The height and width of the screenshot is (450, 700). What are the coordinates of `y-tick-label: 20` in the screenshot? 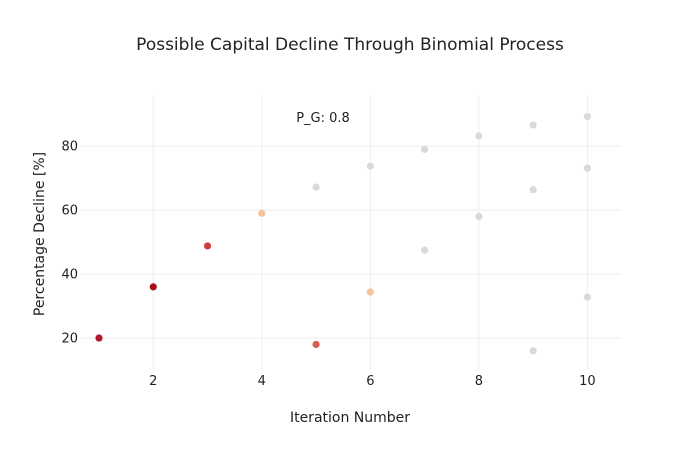 It's located at (69, 339).